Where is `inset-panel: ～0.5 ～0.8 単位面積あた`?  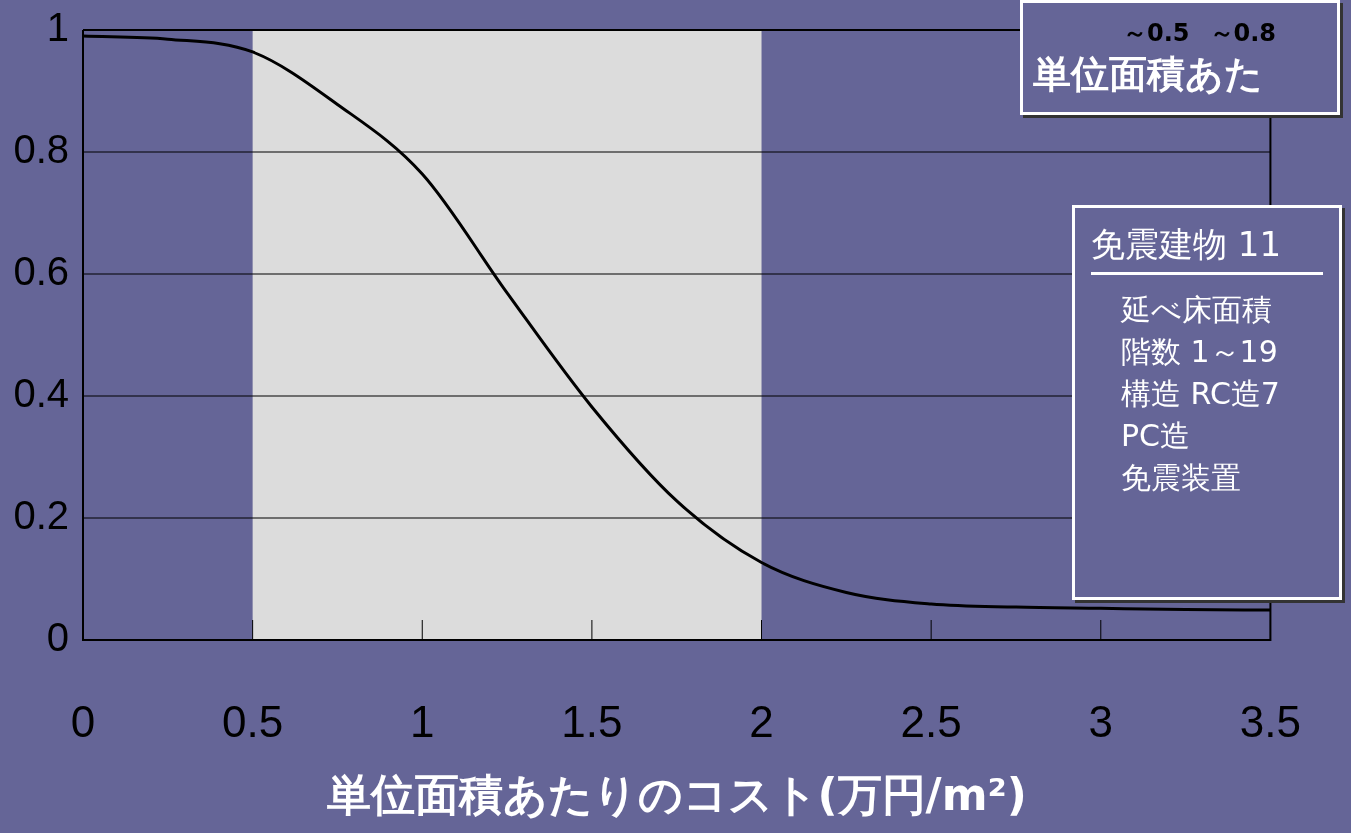 inset-panel: ～0.5 ～0.8 単位面積あた is located at coordinates (1180, 57).